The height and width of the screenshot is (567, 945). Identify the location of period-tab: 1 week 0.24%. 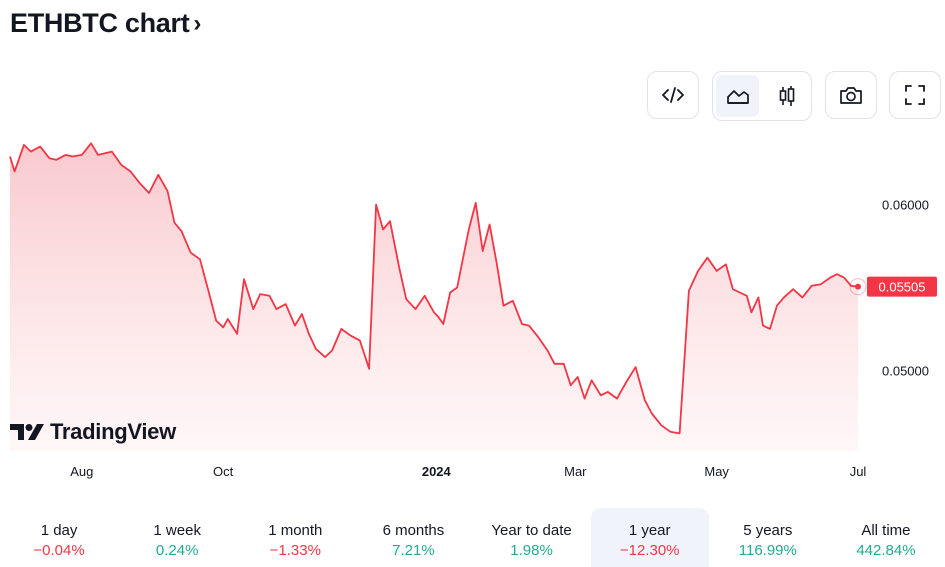
(177, 537).